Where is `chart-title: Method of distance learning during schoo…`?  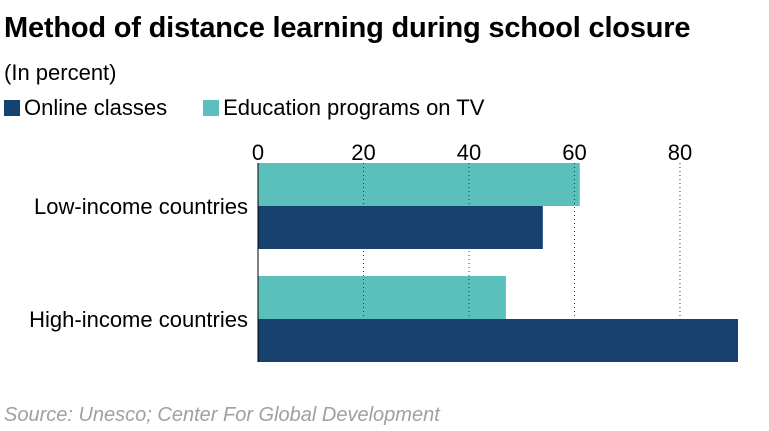 chart-title: Method of distance learning during schoo… is located at coordinates (347, 28).